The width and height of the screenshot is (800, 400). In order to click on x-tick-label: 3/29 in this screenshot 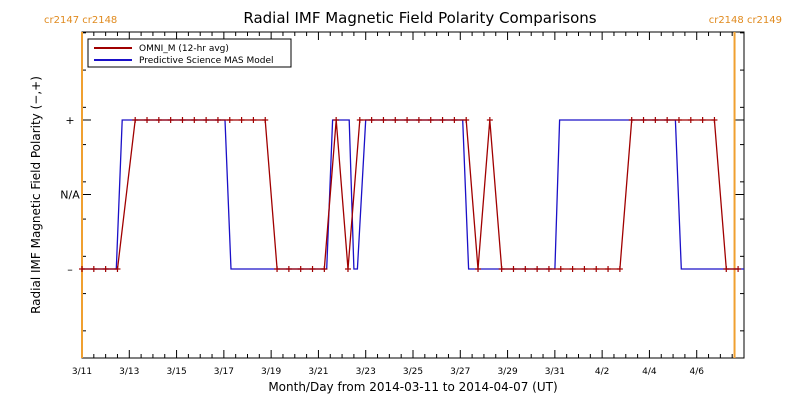, I will do `click(507, 372)`.